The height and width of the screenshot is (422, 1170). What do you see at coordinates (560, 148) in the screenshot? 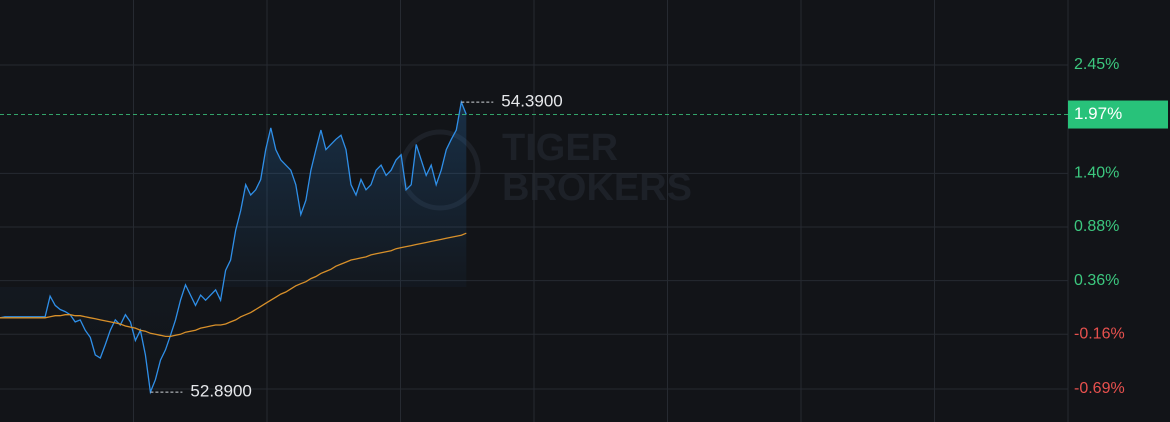
I see `watermark: TIGER` at bounding box center [560, 148].